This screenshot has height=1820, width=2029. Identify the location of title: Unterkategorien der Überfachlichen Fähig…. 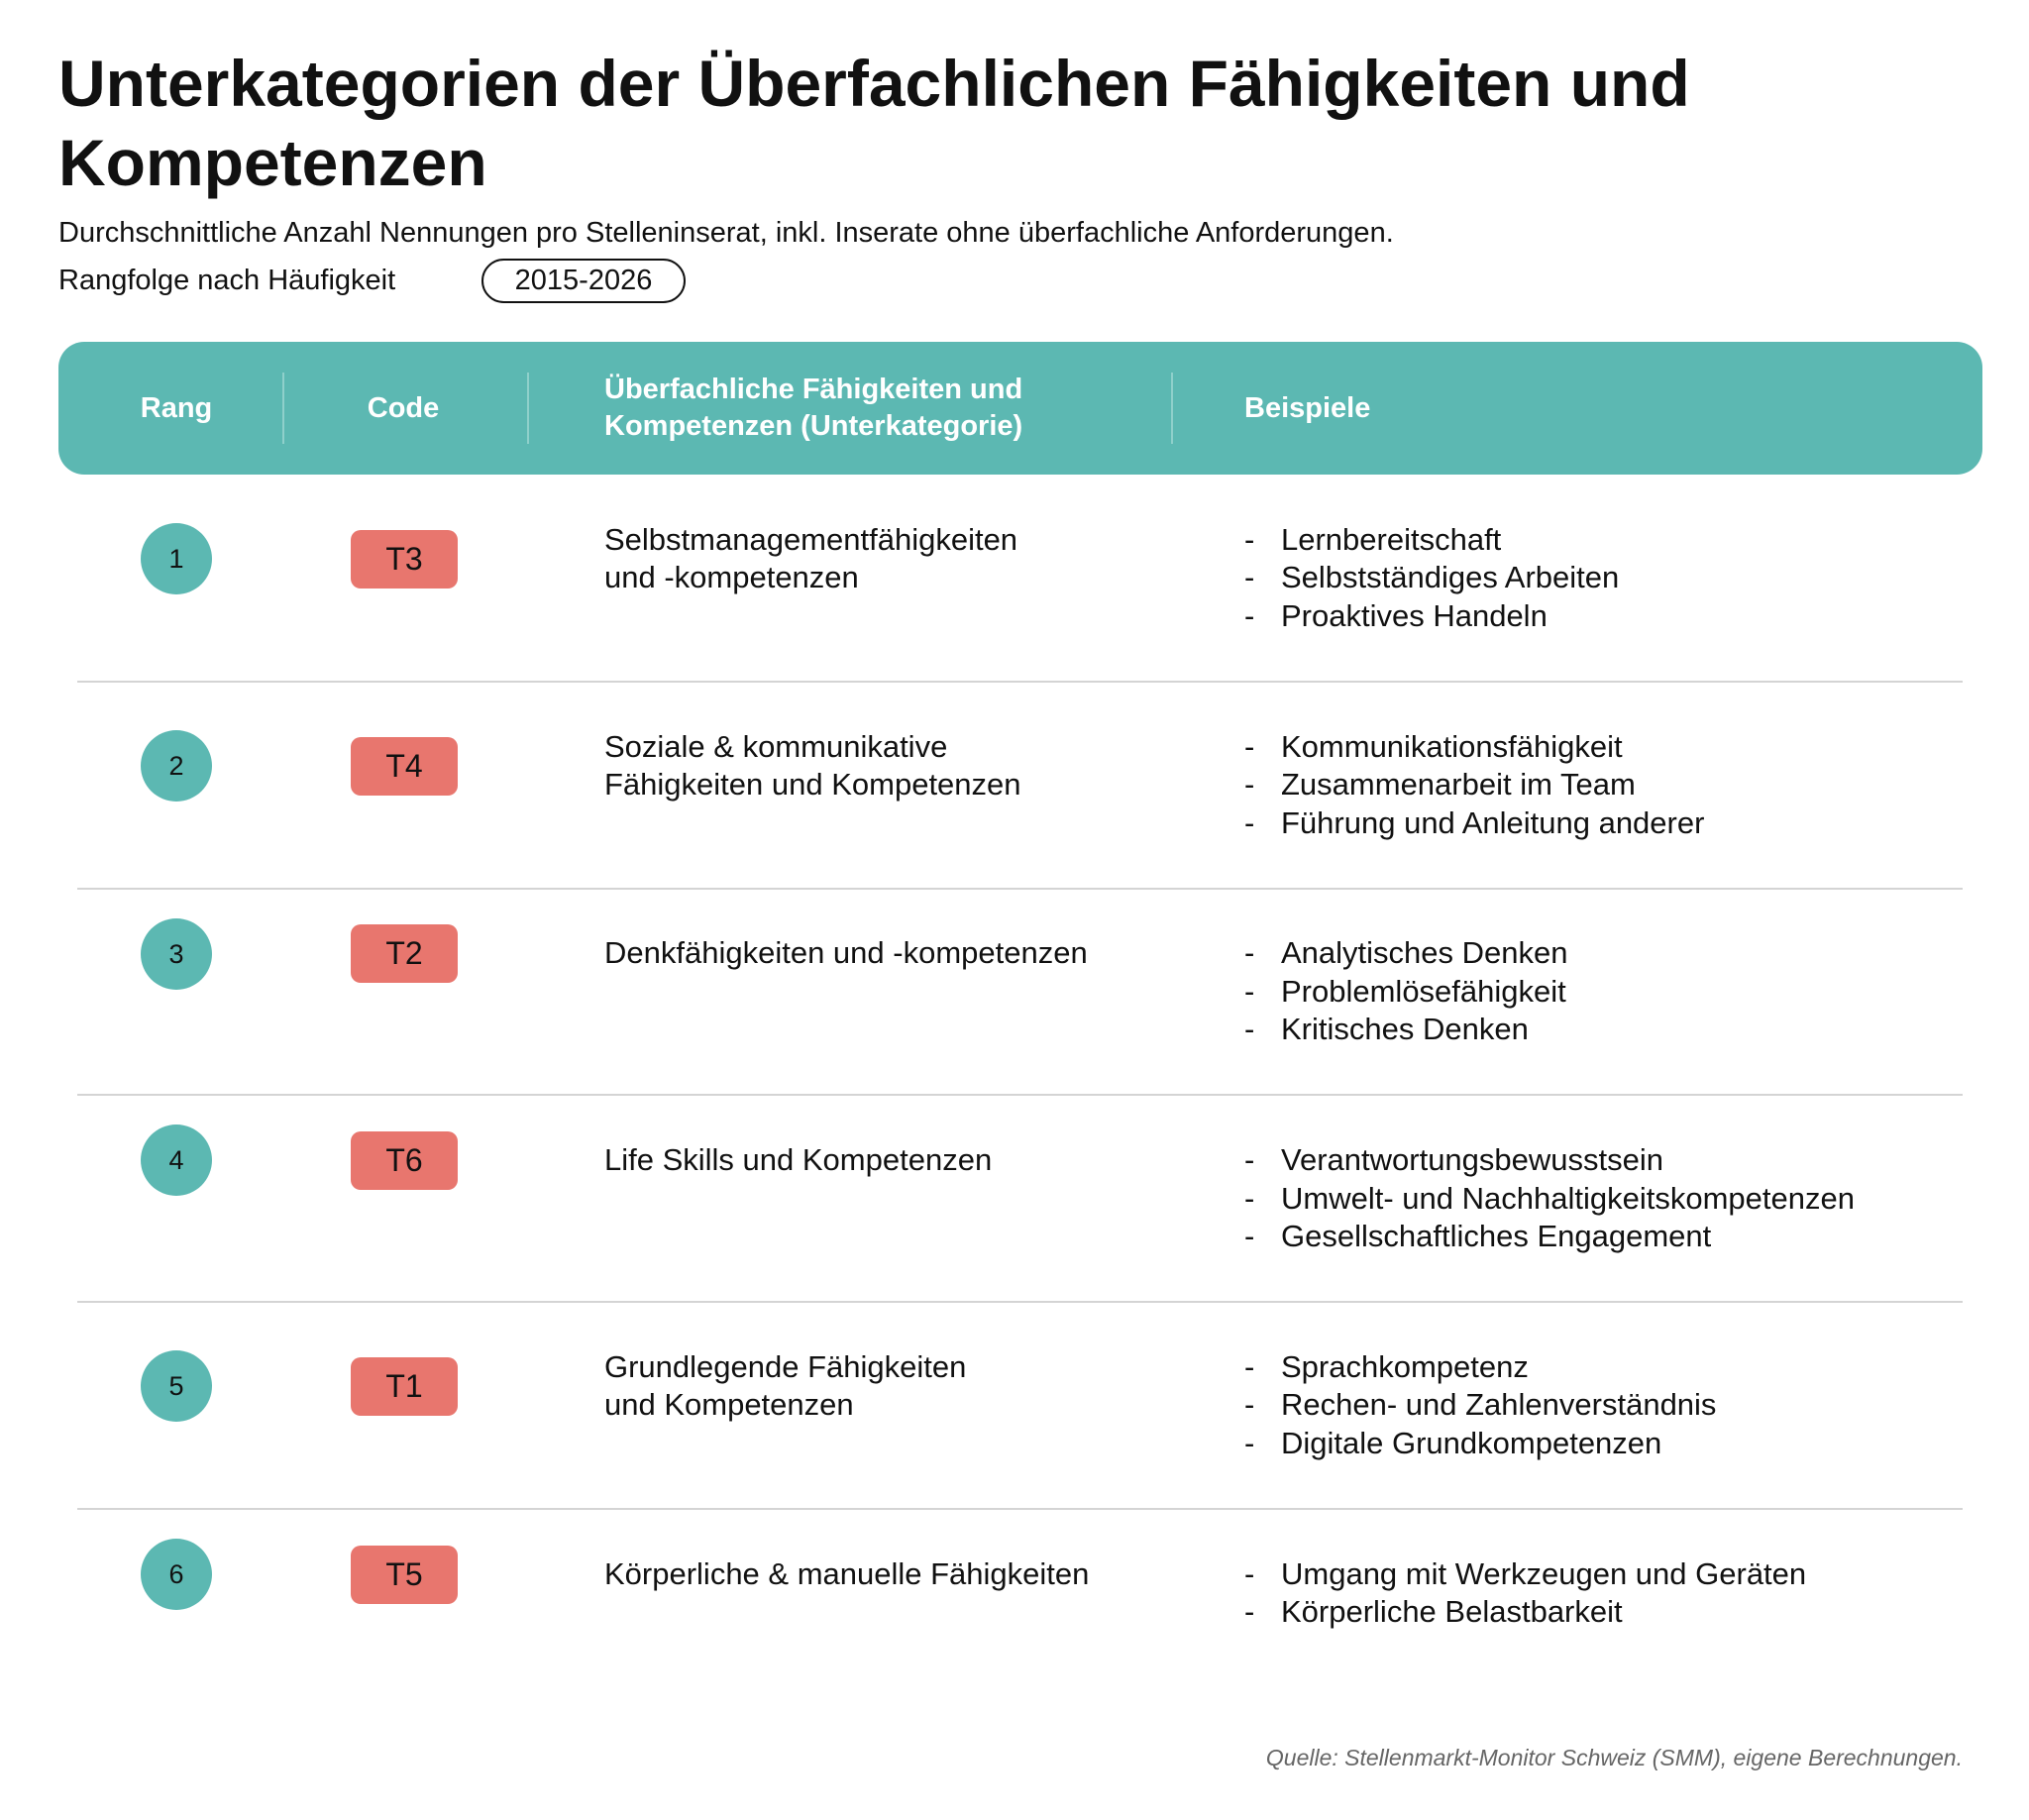
(874, 123).